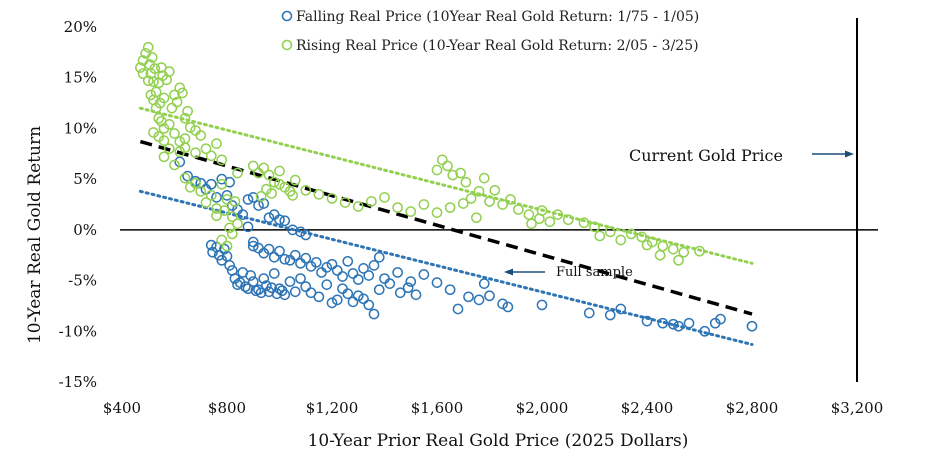 This screenshot has width=934, height=462. Describe the element at coordinates (85, 179) in the screenshot. I see `y-tick-label: 5%` at that location.